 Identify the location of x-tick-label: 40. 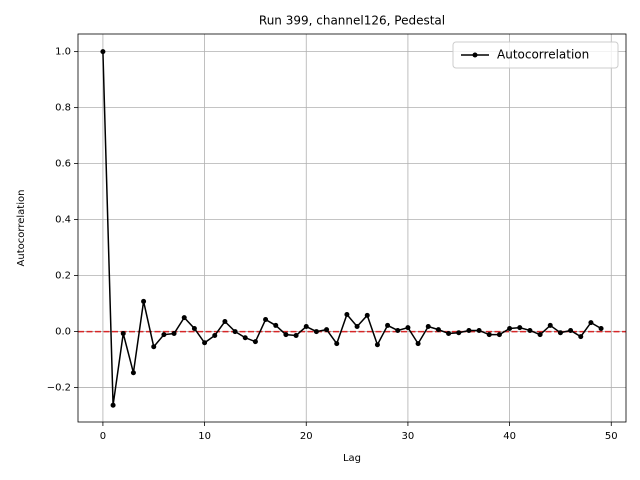
(509, 436).